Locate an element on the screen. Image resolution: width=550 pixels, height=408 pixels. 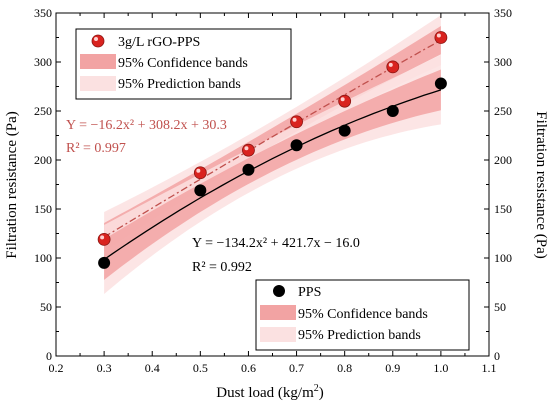
y-tick-label-right: 0 is located at coordinates (497, 356).